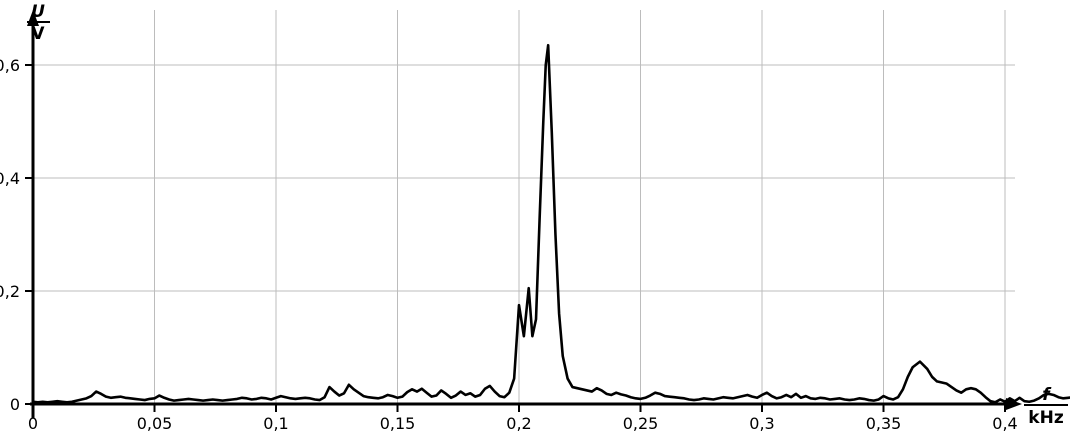  Describe the element at coordinates (1004, 422) in the screenshot. I see `tick-label-x: 0,4` at that location.